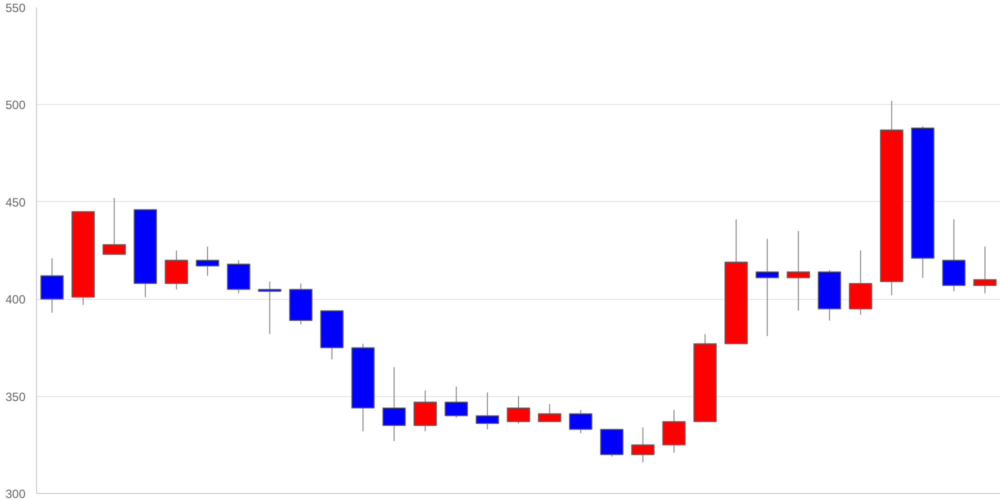 The height and width of the screenshot is (500, 1000). I want to click on y-tick-label: 450, so click(15, 202).